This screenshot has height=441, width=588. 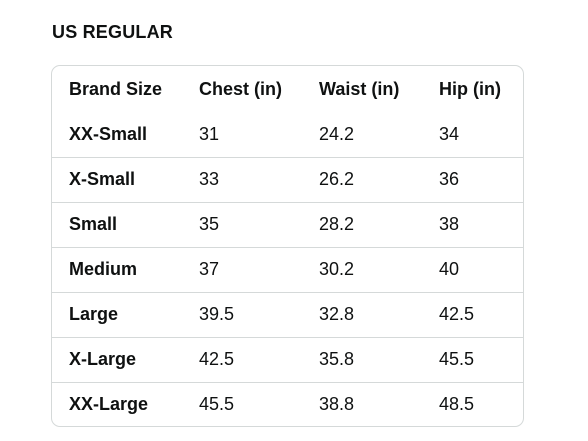 I want to click on table-row: Medium 37 30.2 40, so click(x=287, y=269).